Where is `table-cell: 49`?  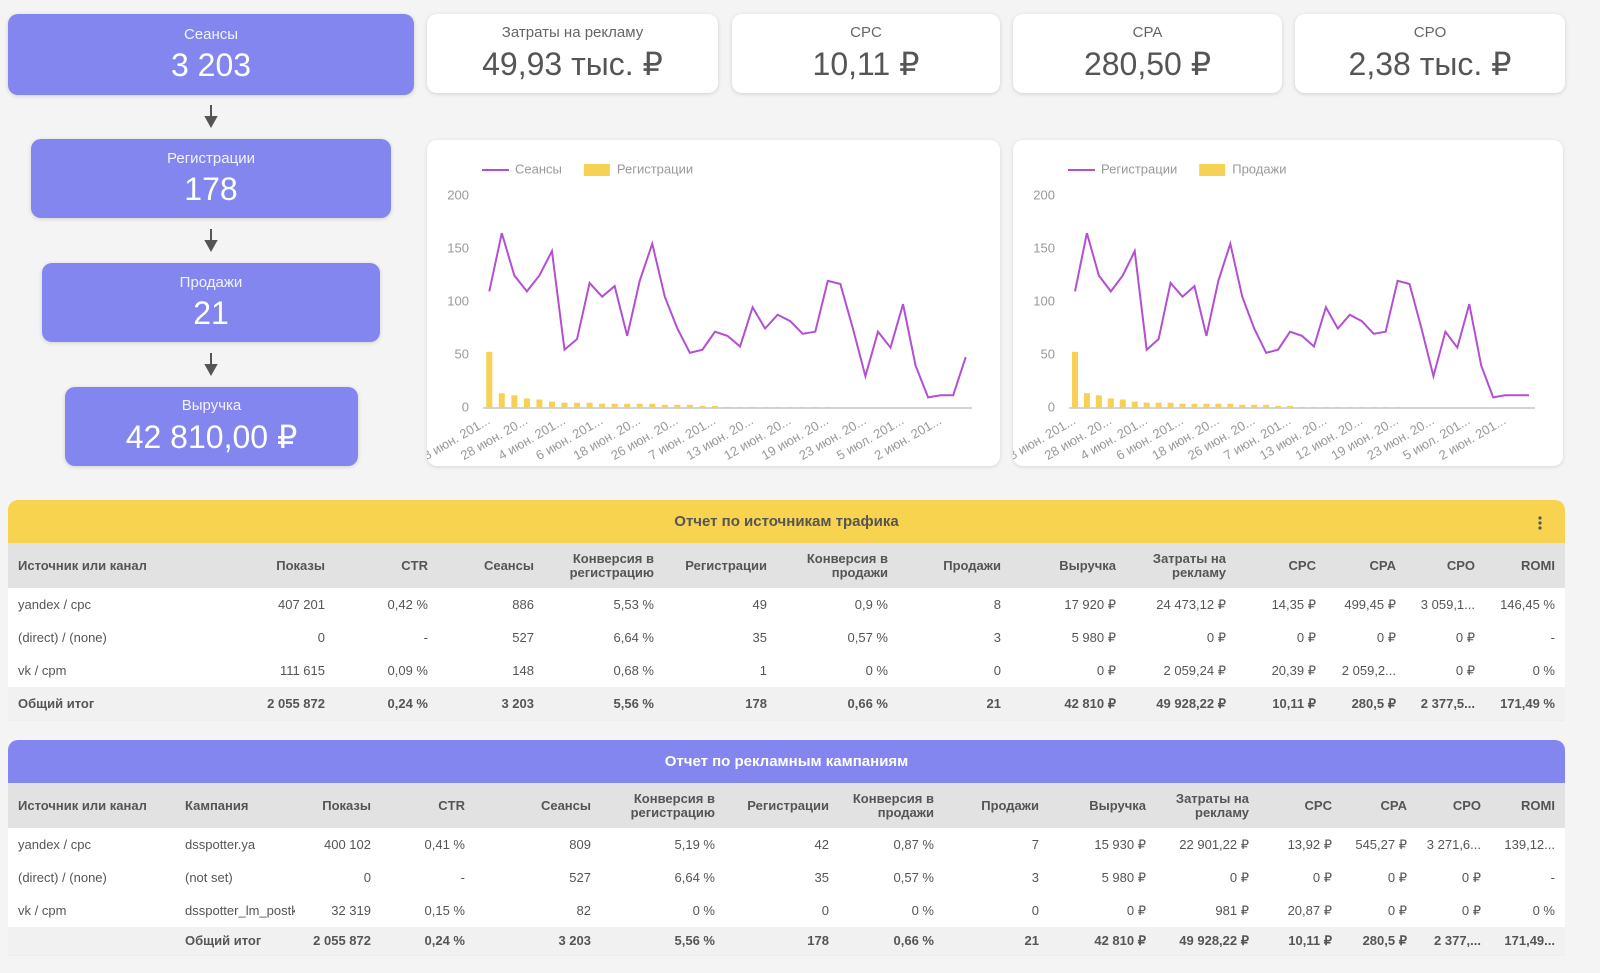 table-cell: 49 is located at coordinates (759, 604).